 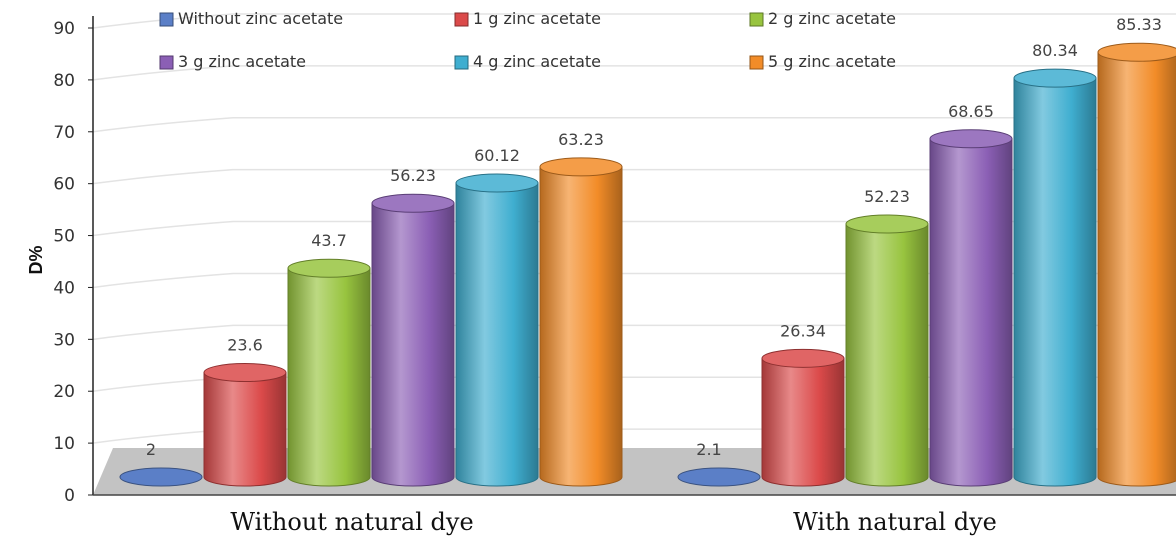 What do you see at coordinates (64, 444) in the screenshot?
I see `y-tick-label: 10` at bounding box center [64, 444].